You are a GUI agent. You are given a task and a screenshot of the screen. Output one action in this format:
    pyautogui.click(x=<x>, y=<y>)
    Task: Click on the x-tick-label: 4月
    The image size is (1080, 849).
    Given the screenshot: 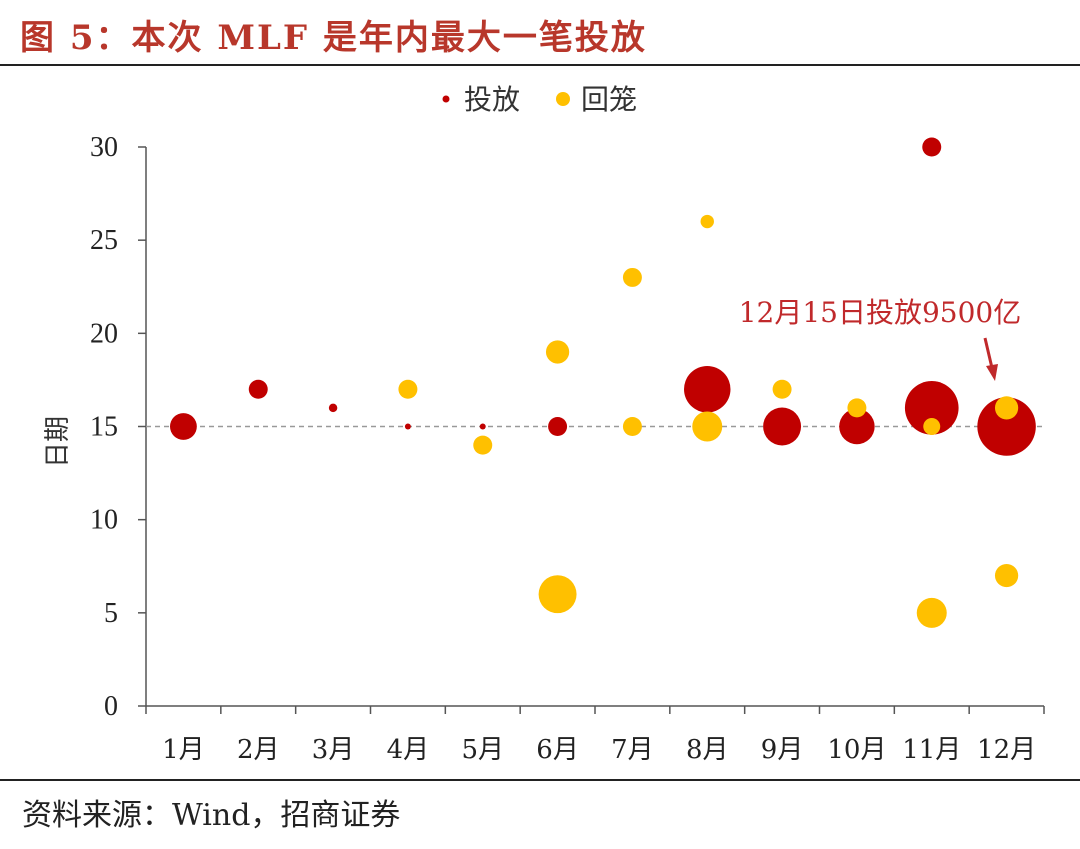 What is the action you would take?
    pyautogui.click(x=408, y=750)
    